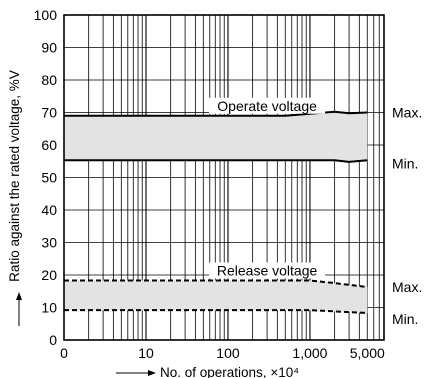  I want to click on x-axis-label: No. of operations, ×10⁴, so click(229, 371).